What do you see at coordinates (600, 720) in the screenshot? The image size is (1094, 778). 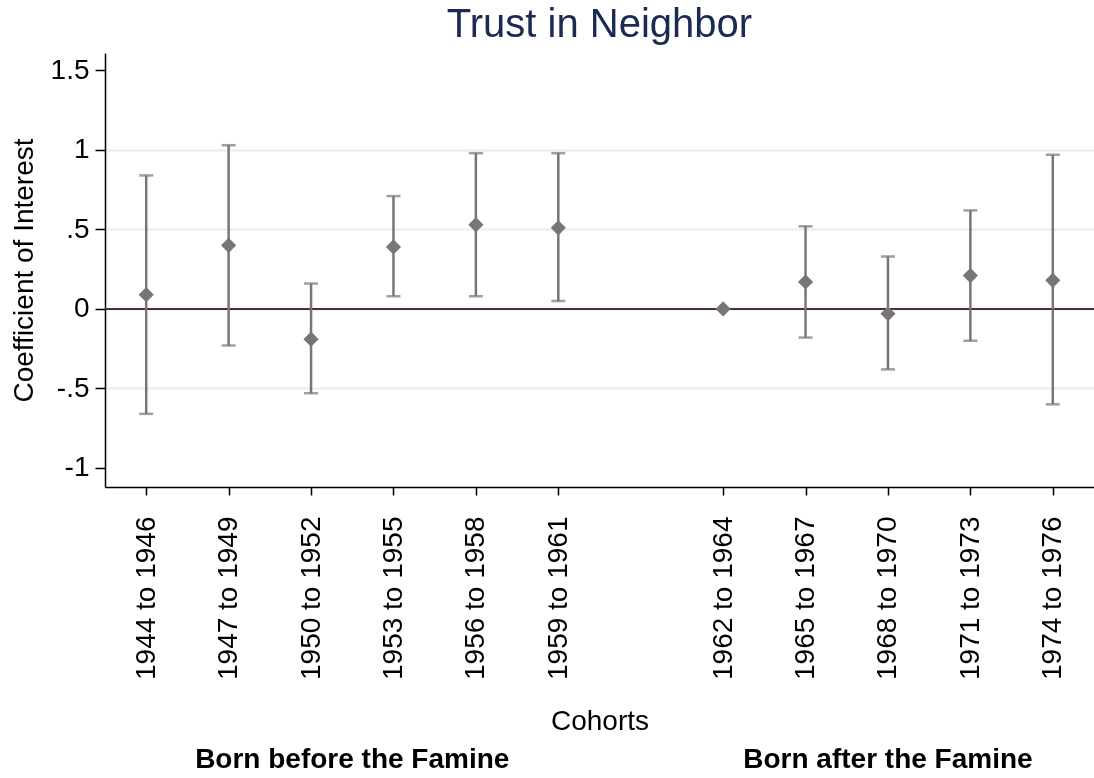 I see `x-axis-title: Cohorts` at bounding box center [600, 720].